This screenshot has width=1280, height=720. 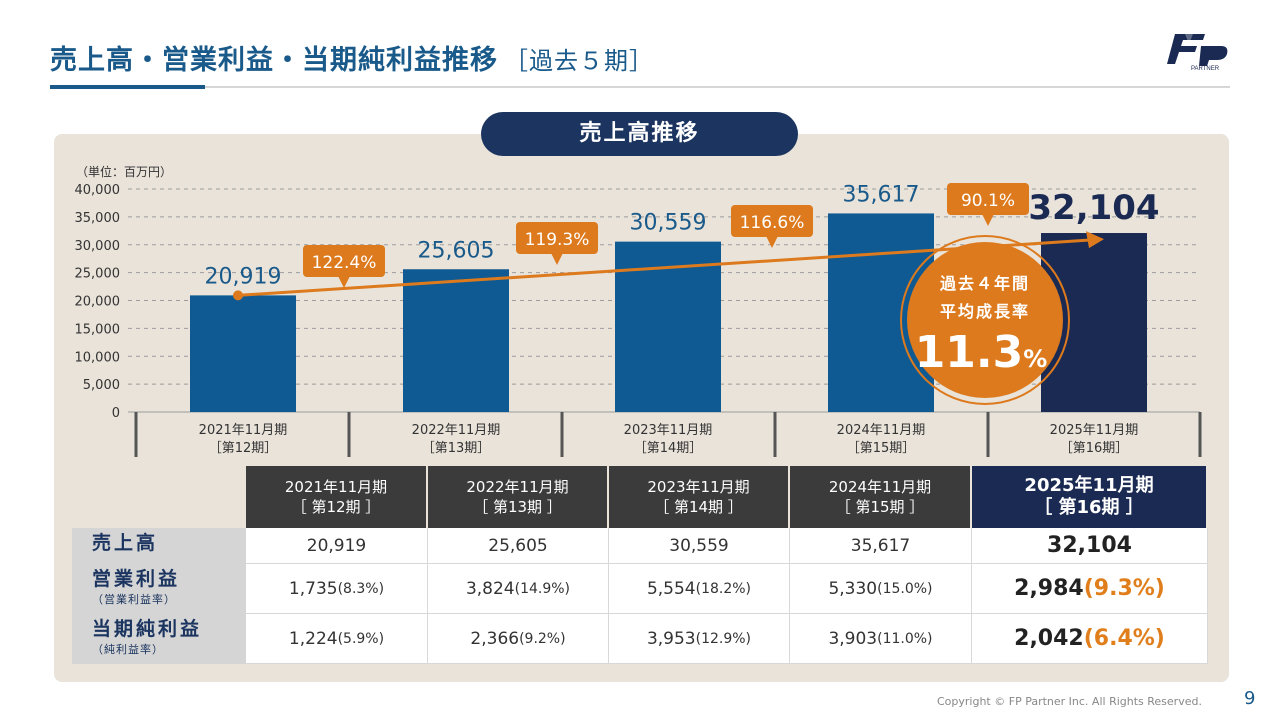 What do you see at coordinates (981, 352) in the screenshot?
I see `cagr-value: 11.3%` at bounding box center [981, 352].